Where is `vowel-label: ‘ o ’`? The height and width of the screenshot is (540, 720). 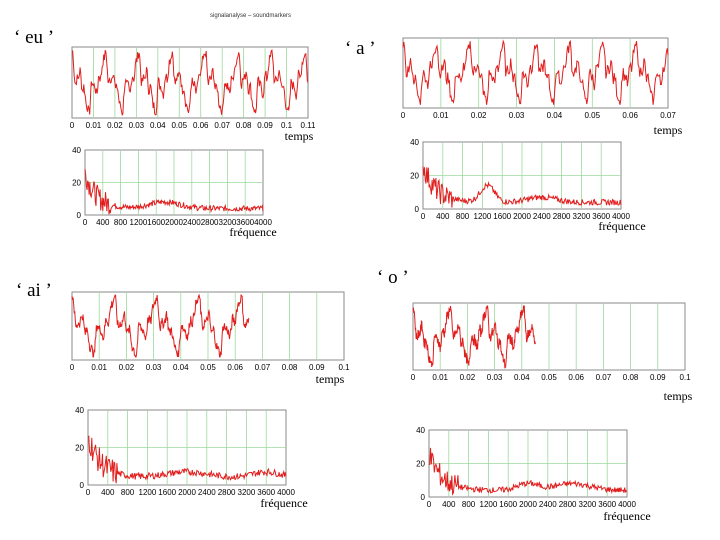 vowel-label: ‘ o ’ is located at coordinates (393, 277).